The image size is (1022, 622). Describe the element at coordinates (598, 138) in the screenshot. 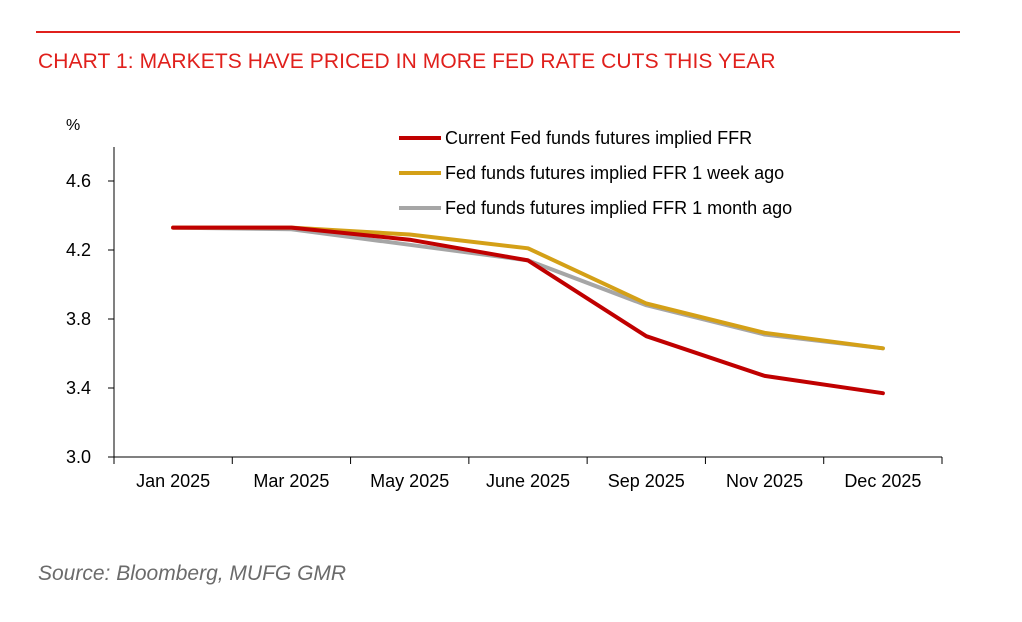

I see `legend-label: Current Fed funds futures implied FFR` at that location.